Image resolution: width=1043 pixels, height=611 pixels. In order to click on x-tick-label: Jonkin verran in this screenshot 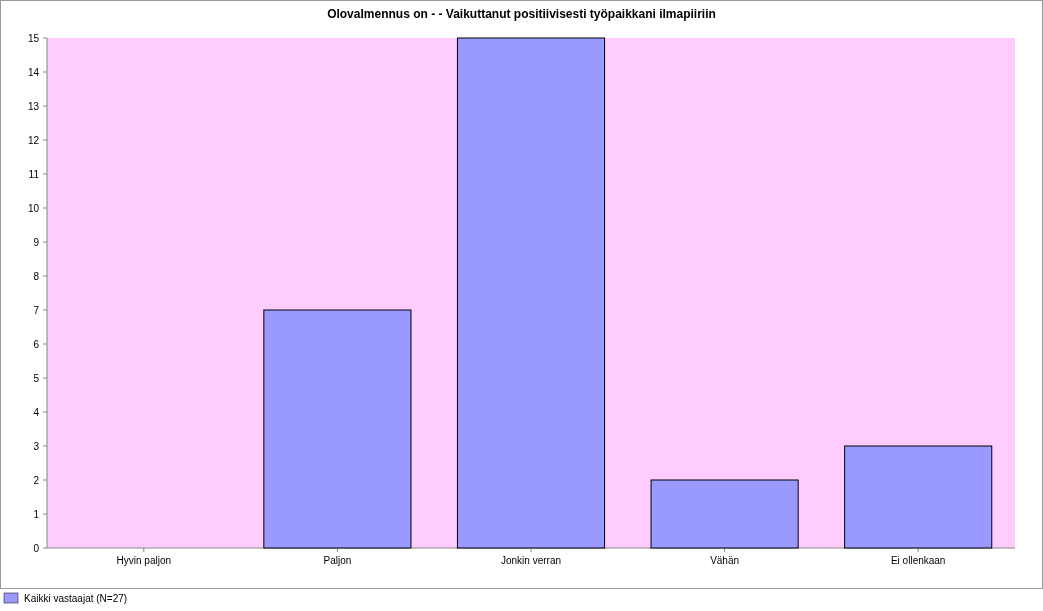, I will do `click(531, 560)`.